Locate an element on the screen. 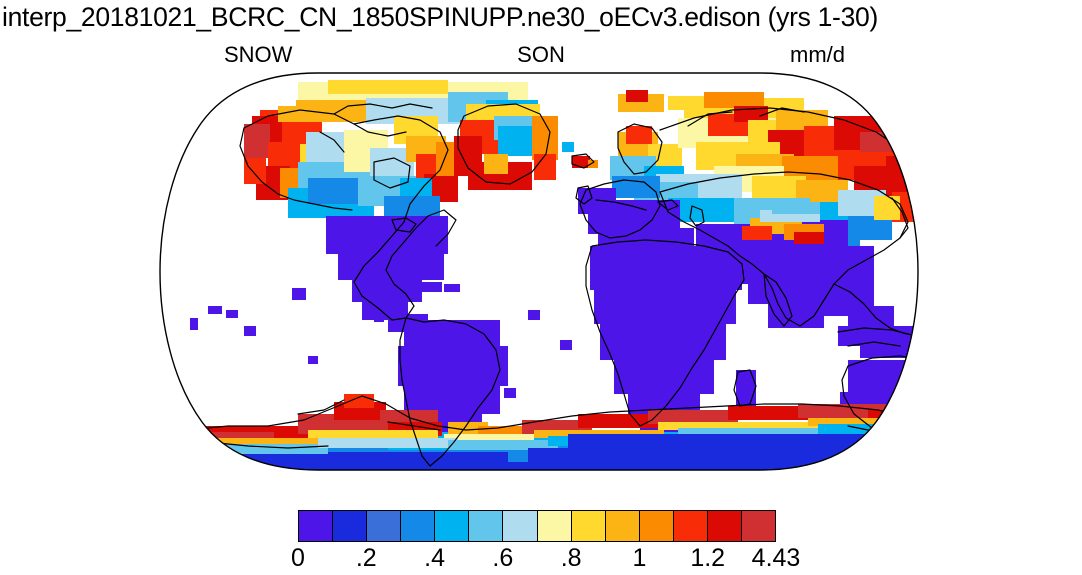 This screenshot has height=575, width=1082. colorbar is located at coordinates (537, 526).